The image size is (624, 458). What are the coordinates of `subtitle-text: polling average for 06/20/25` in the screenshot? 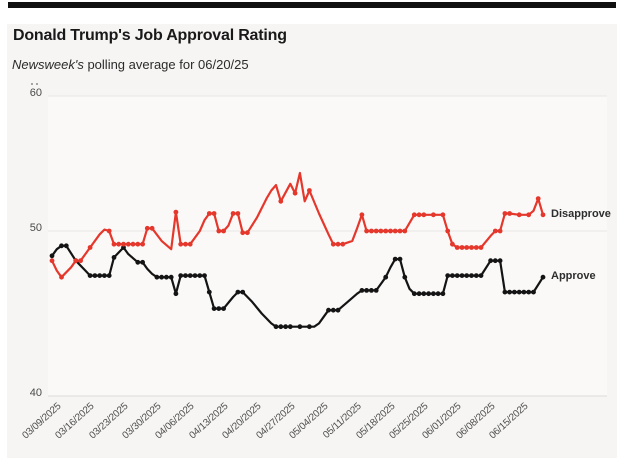 It's located at (166, 64).